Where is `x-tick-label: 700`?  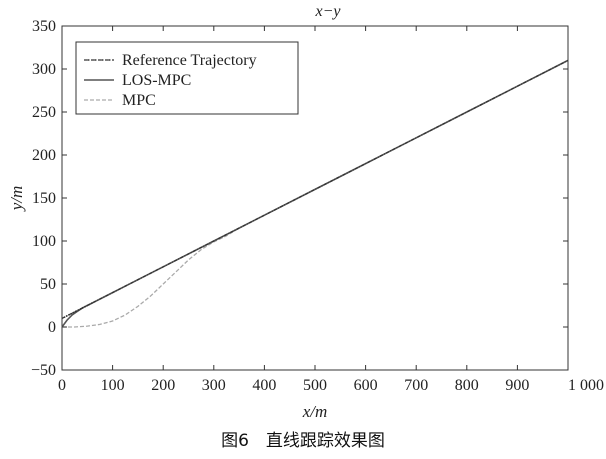
x-tick-label: 700 is located at coordinates (416, 385).